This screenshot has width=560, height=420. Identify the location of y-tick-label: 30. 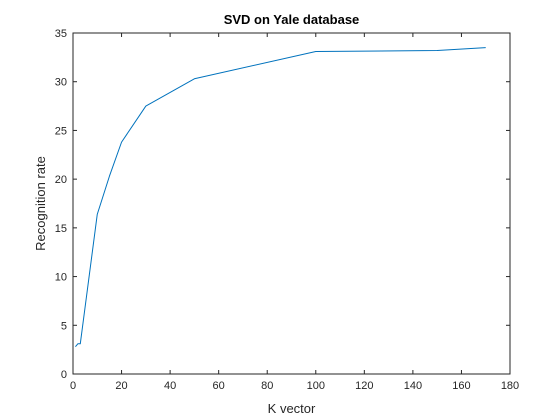
(61, 83).